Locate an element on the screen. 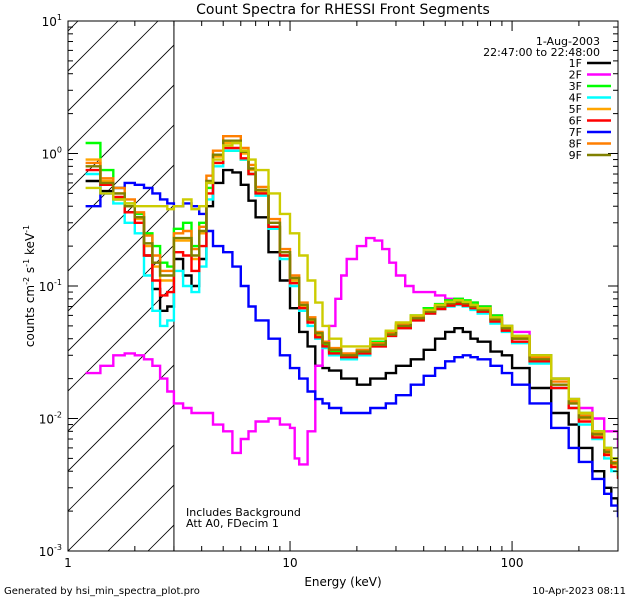  x-tick-label: 1 is located at coordinates (68, 563).